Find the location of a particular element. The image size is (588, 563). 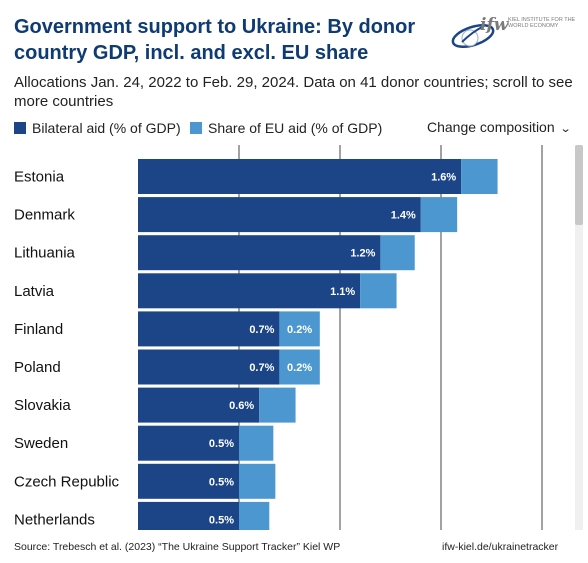

legend-swatch-eu is located at coordinates (196, 128).